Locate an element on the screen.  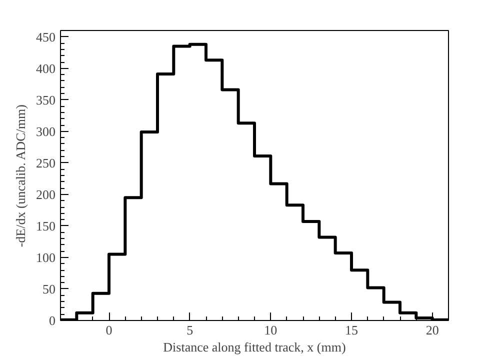
y-tick-label: 300 is located at coordinates (46, 131).